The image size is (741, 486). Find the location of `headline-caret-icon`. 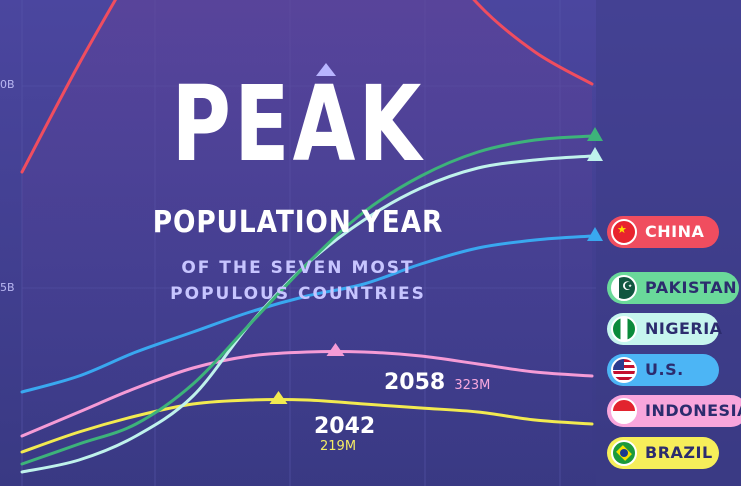

headline-caret-icon is located at coordinates (326, 69).